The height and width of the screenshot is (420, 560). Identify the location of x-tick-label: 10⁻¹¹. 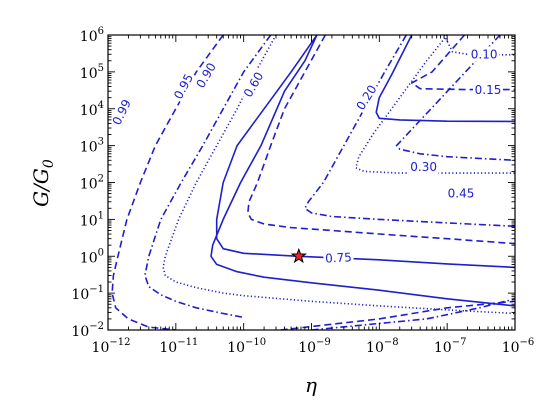
(178, 346).